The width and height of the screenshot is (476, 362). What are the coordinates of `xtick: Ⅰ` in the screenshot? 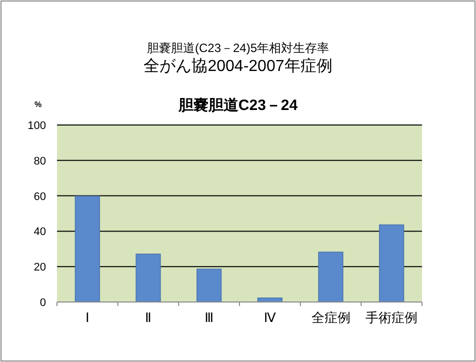 It's located at (88, 317).